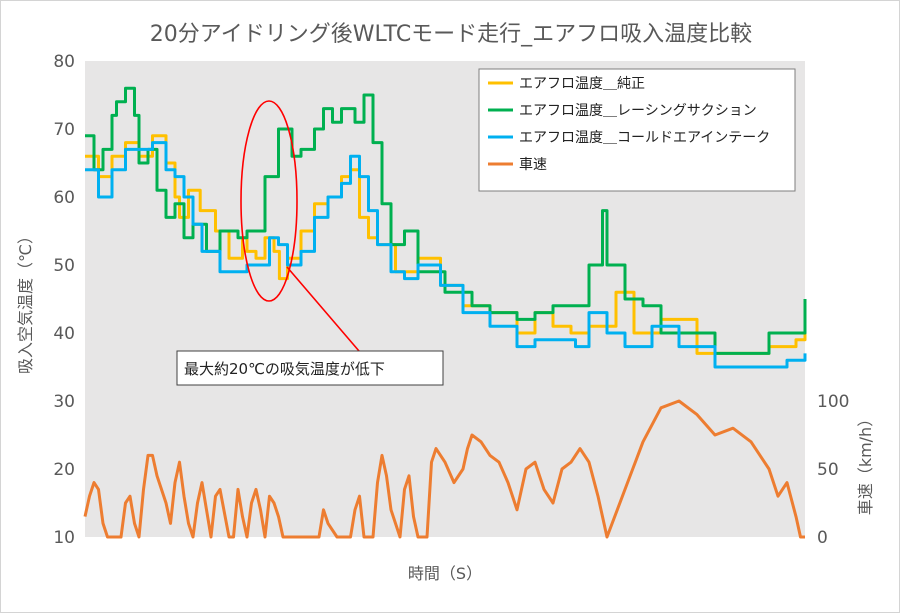 This screenshot has height=613, width=900. I want to click on y-tick-label: 20, so click(64, 470).